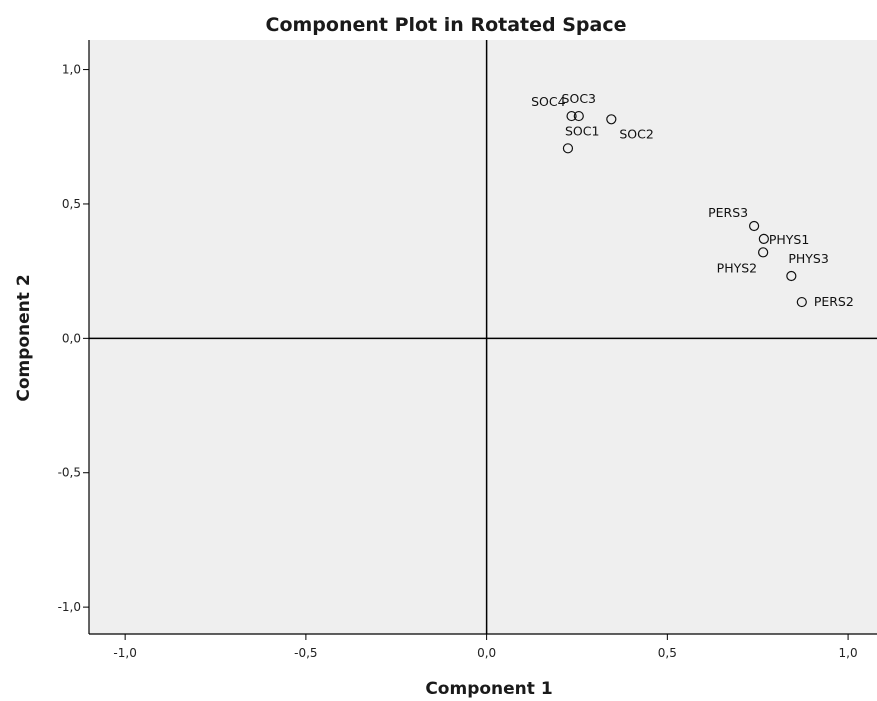 Image resolution: width=877 pixels, height=701 pixels. What do you see at coordinates (488, 689) in the screenshot?
I see `x-axis-label: Component 1` at bounding box center [488, 689].